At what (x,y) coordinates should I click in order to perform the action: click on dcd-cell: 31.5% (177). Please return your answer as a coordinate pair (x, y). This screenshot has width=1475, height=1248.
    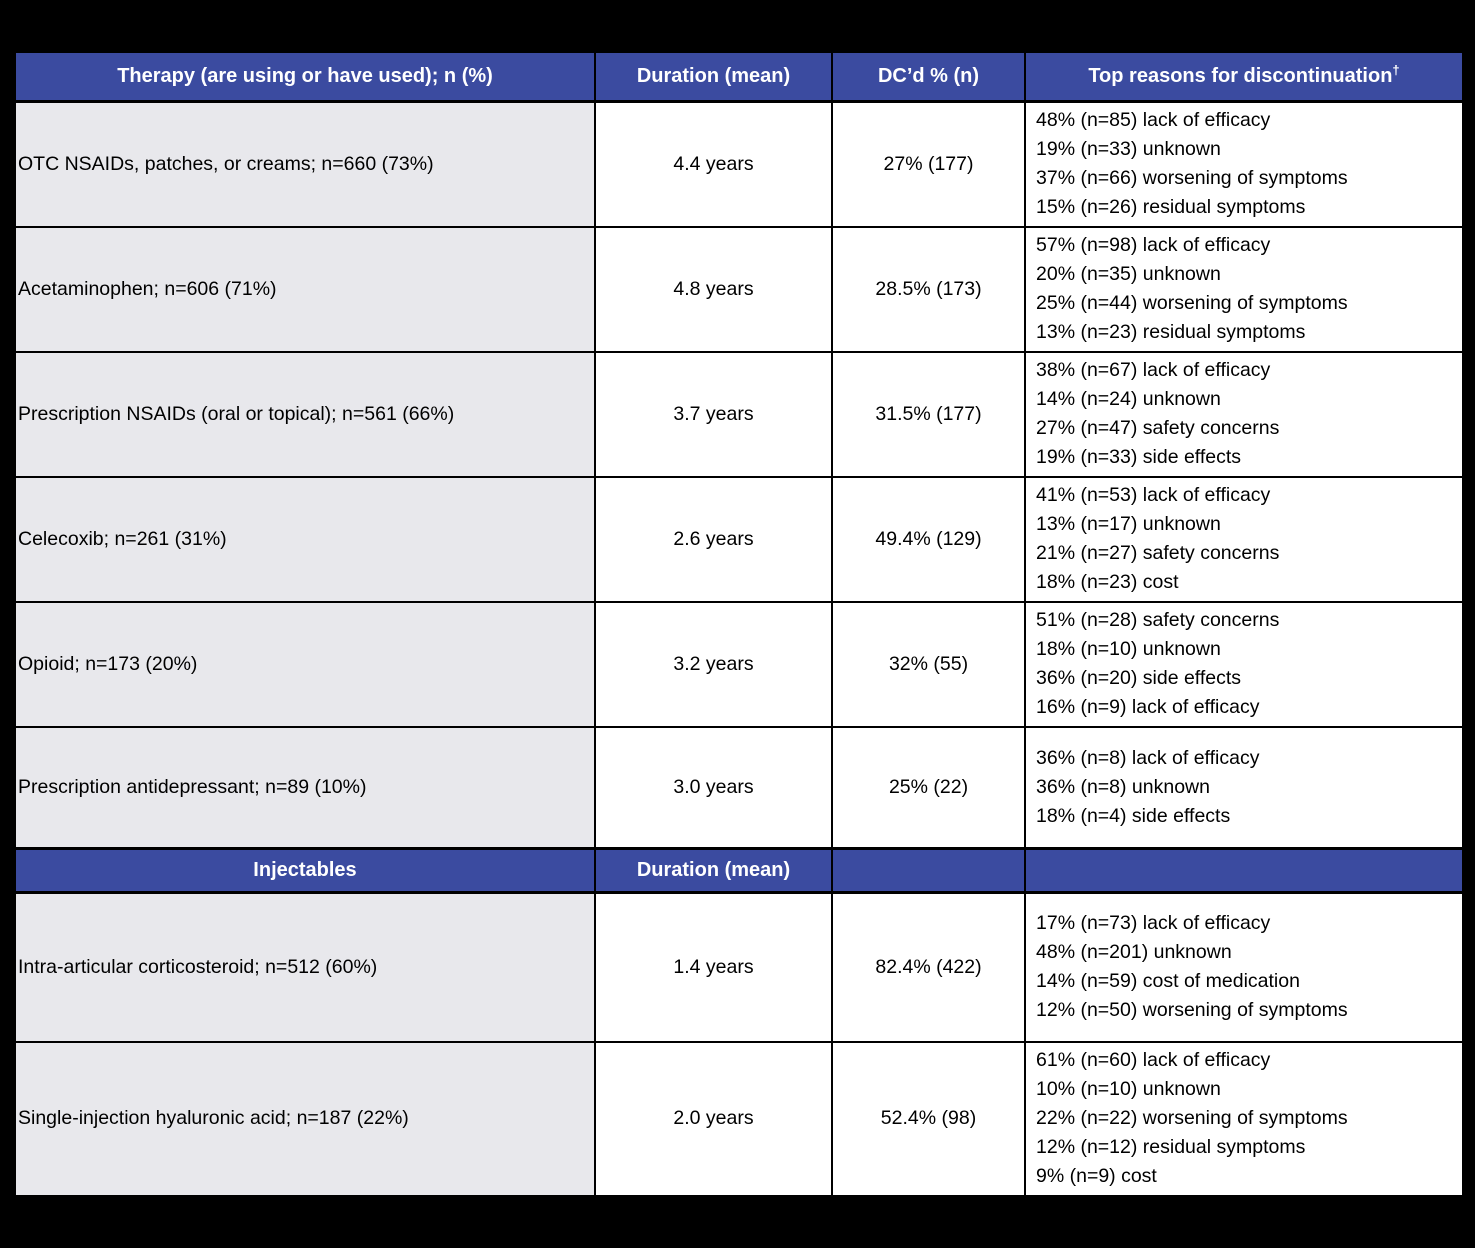
    Looking at the image, I should click on (928, 414).